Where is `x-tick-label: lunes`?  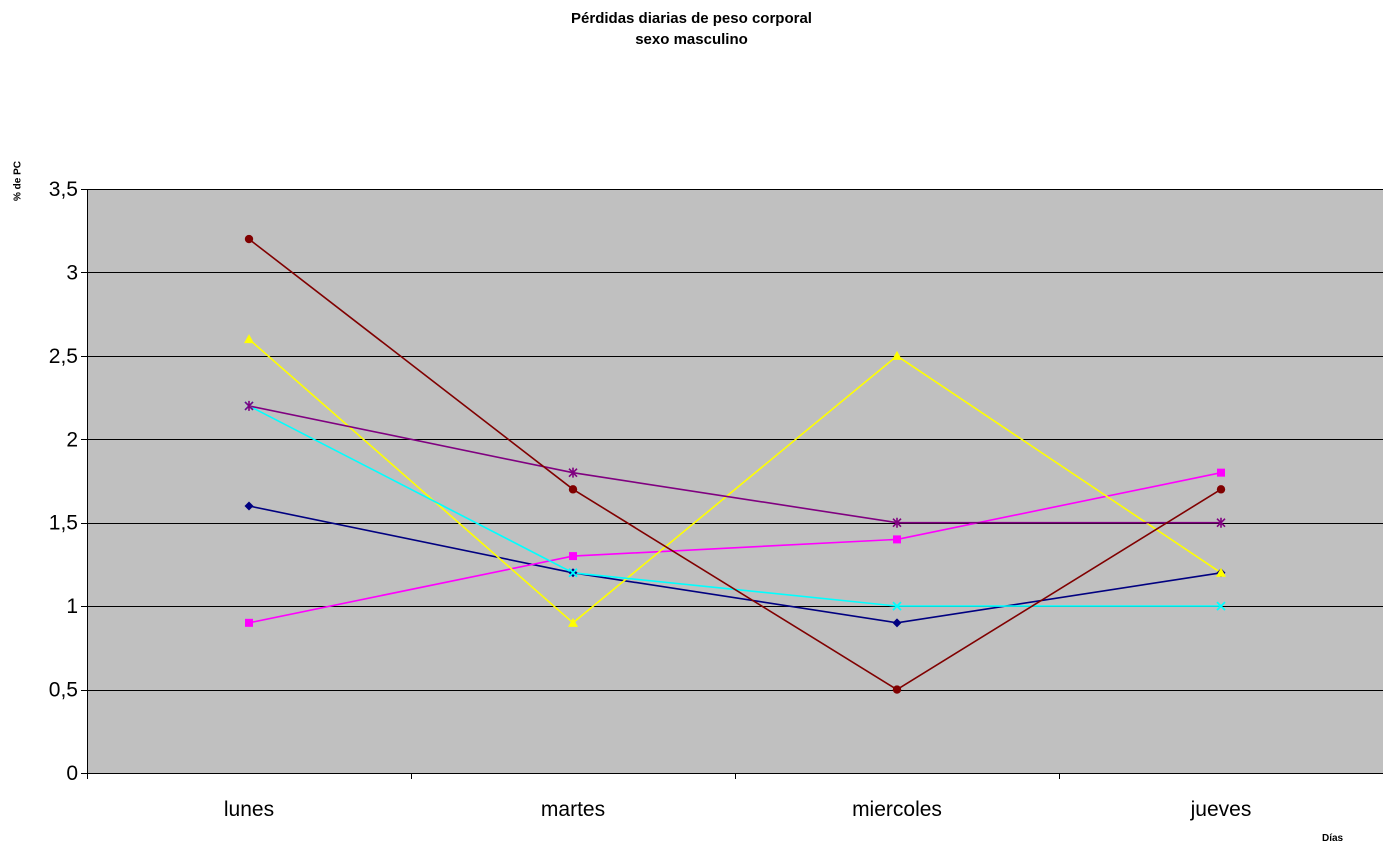 x-tick-label: lunes is located at coordinates (249, 809).